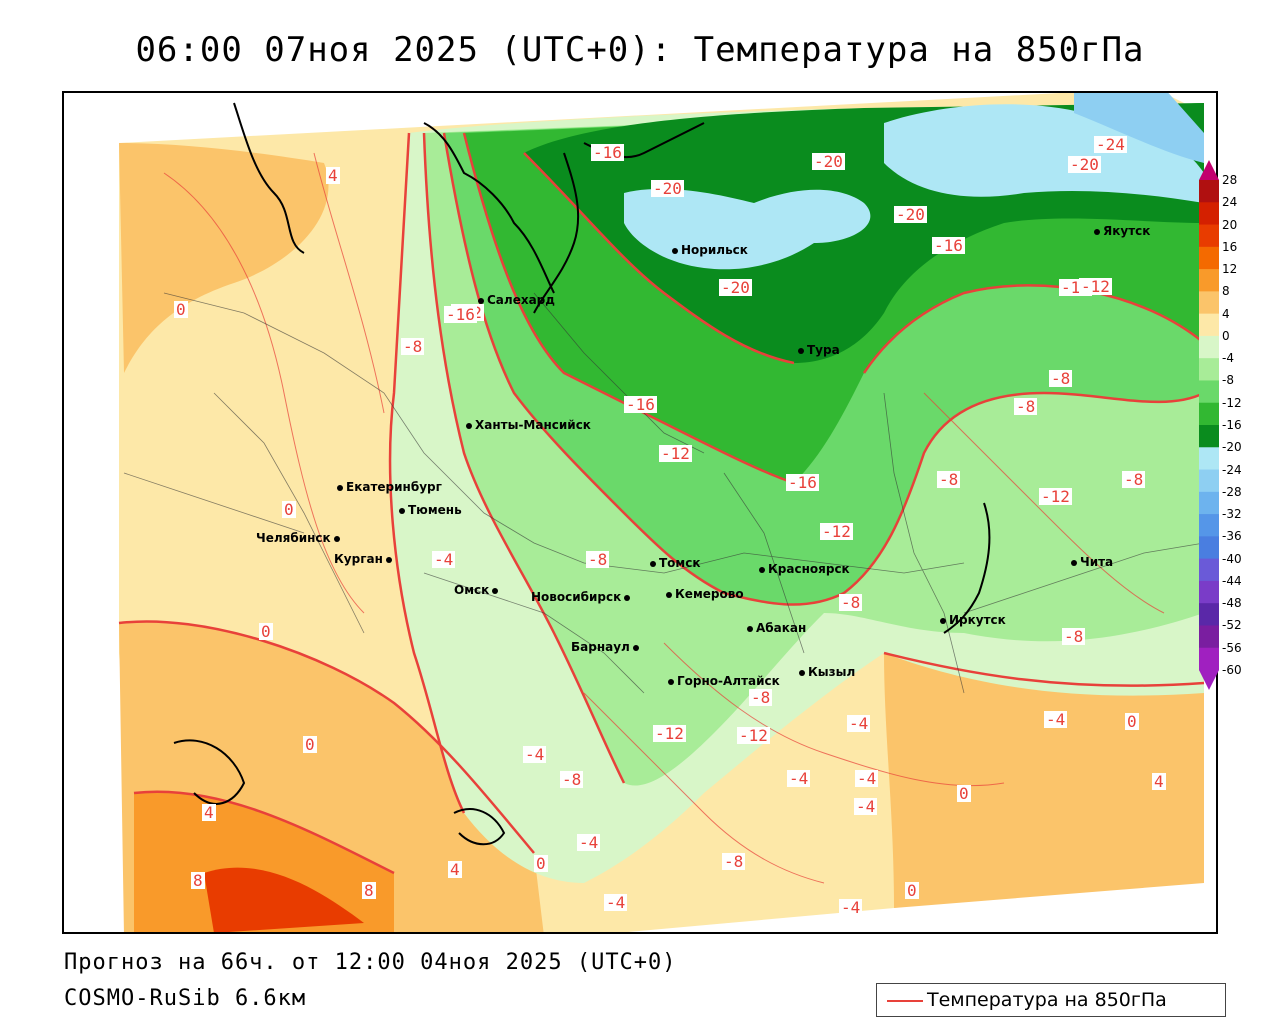  What do you see at coordinates (827, 672) in the screenshot?
I see `city-marker: Кызыл` at bounding box center [827, 672].